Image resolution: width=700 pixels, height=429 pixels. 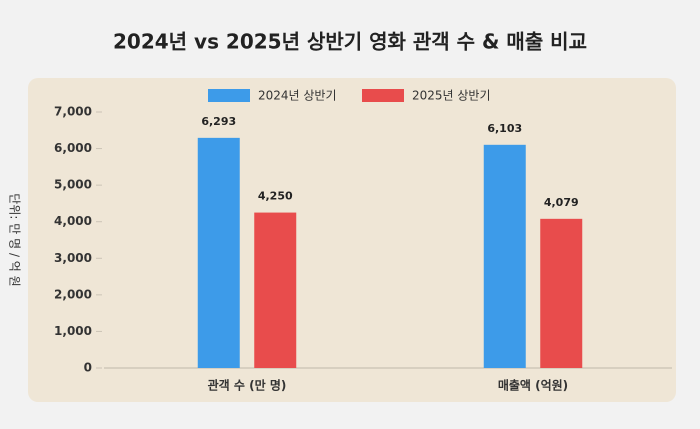 I want to click on data-label: 6,293, so click(x=218, y=121).